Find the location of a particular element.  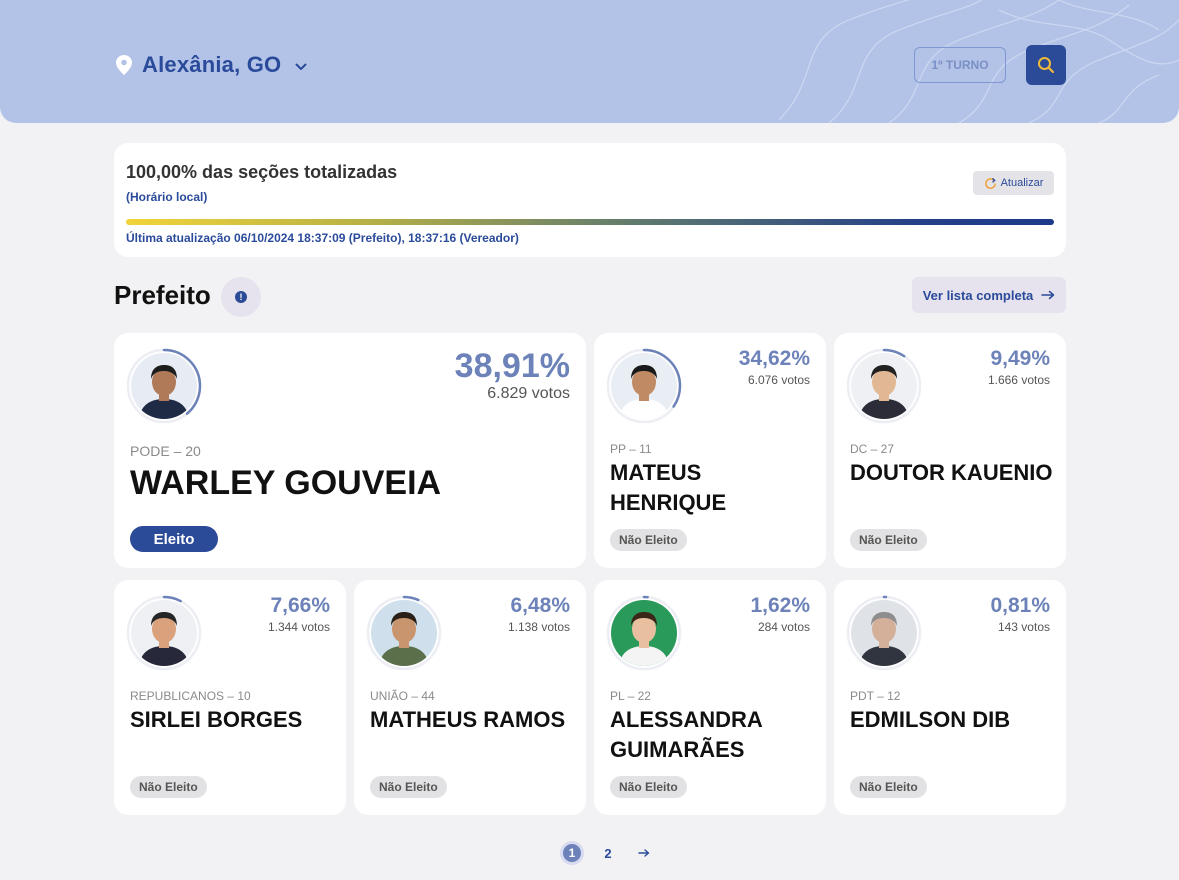

refresh-icon is located at coordinates (990, 183).